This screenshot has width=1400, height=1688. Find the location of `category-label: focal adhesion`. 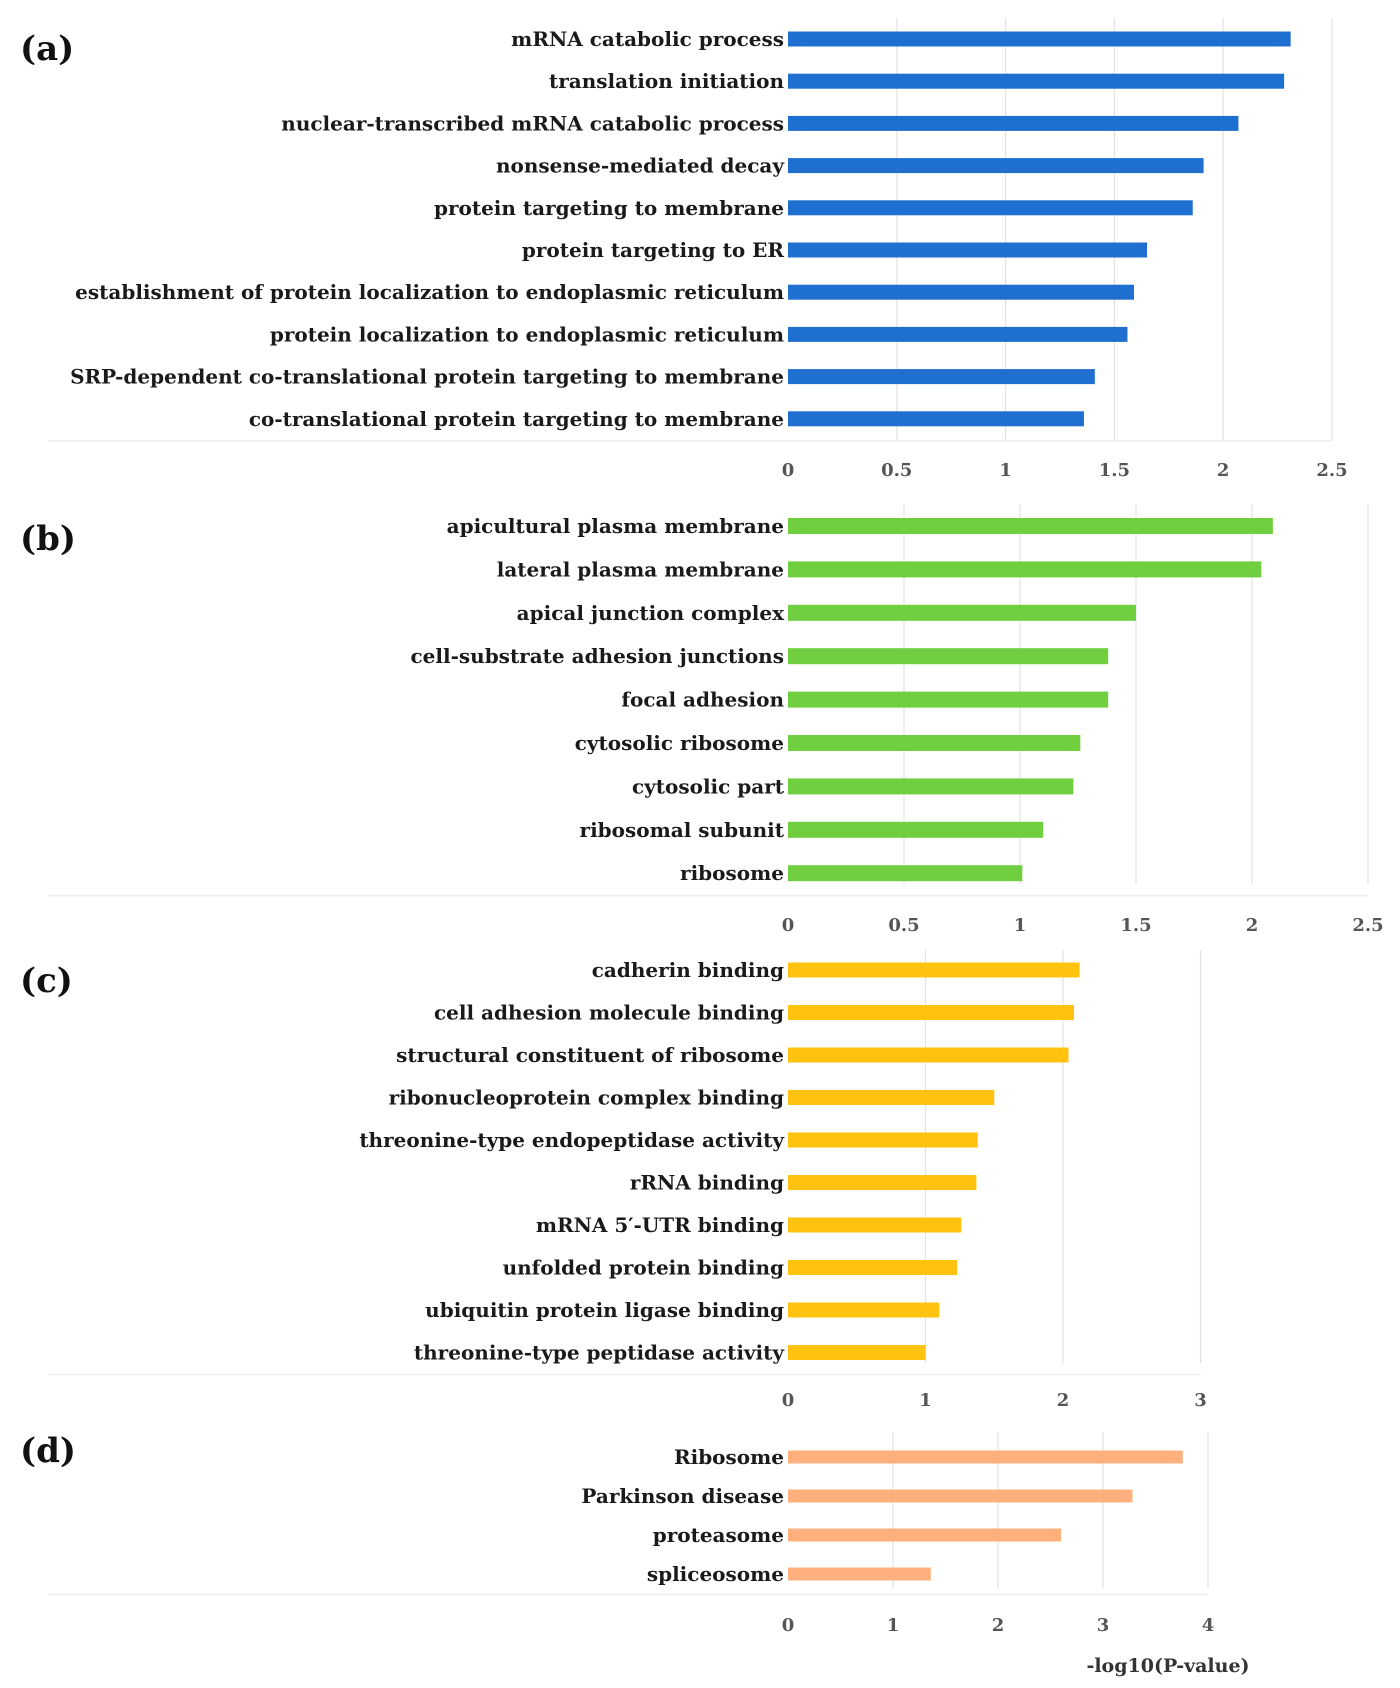

category-label: focal adhesion is located at coordinates (702, 700).